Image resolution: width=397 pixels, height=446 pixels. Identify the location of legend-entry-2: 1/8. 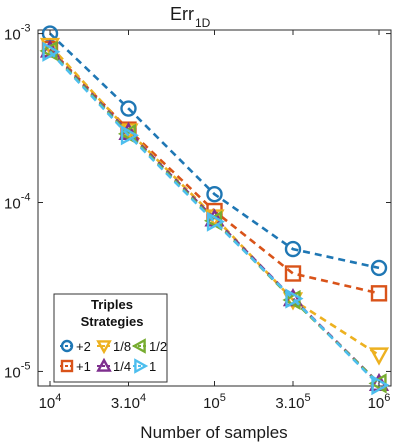
(113, 347).